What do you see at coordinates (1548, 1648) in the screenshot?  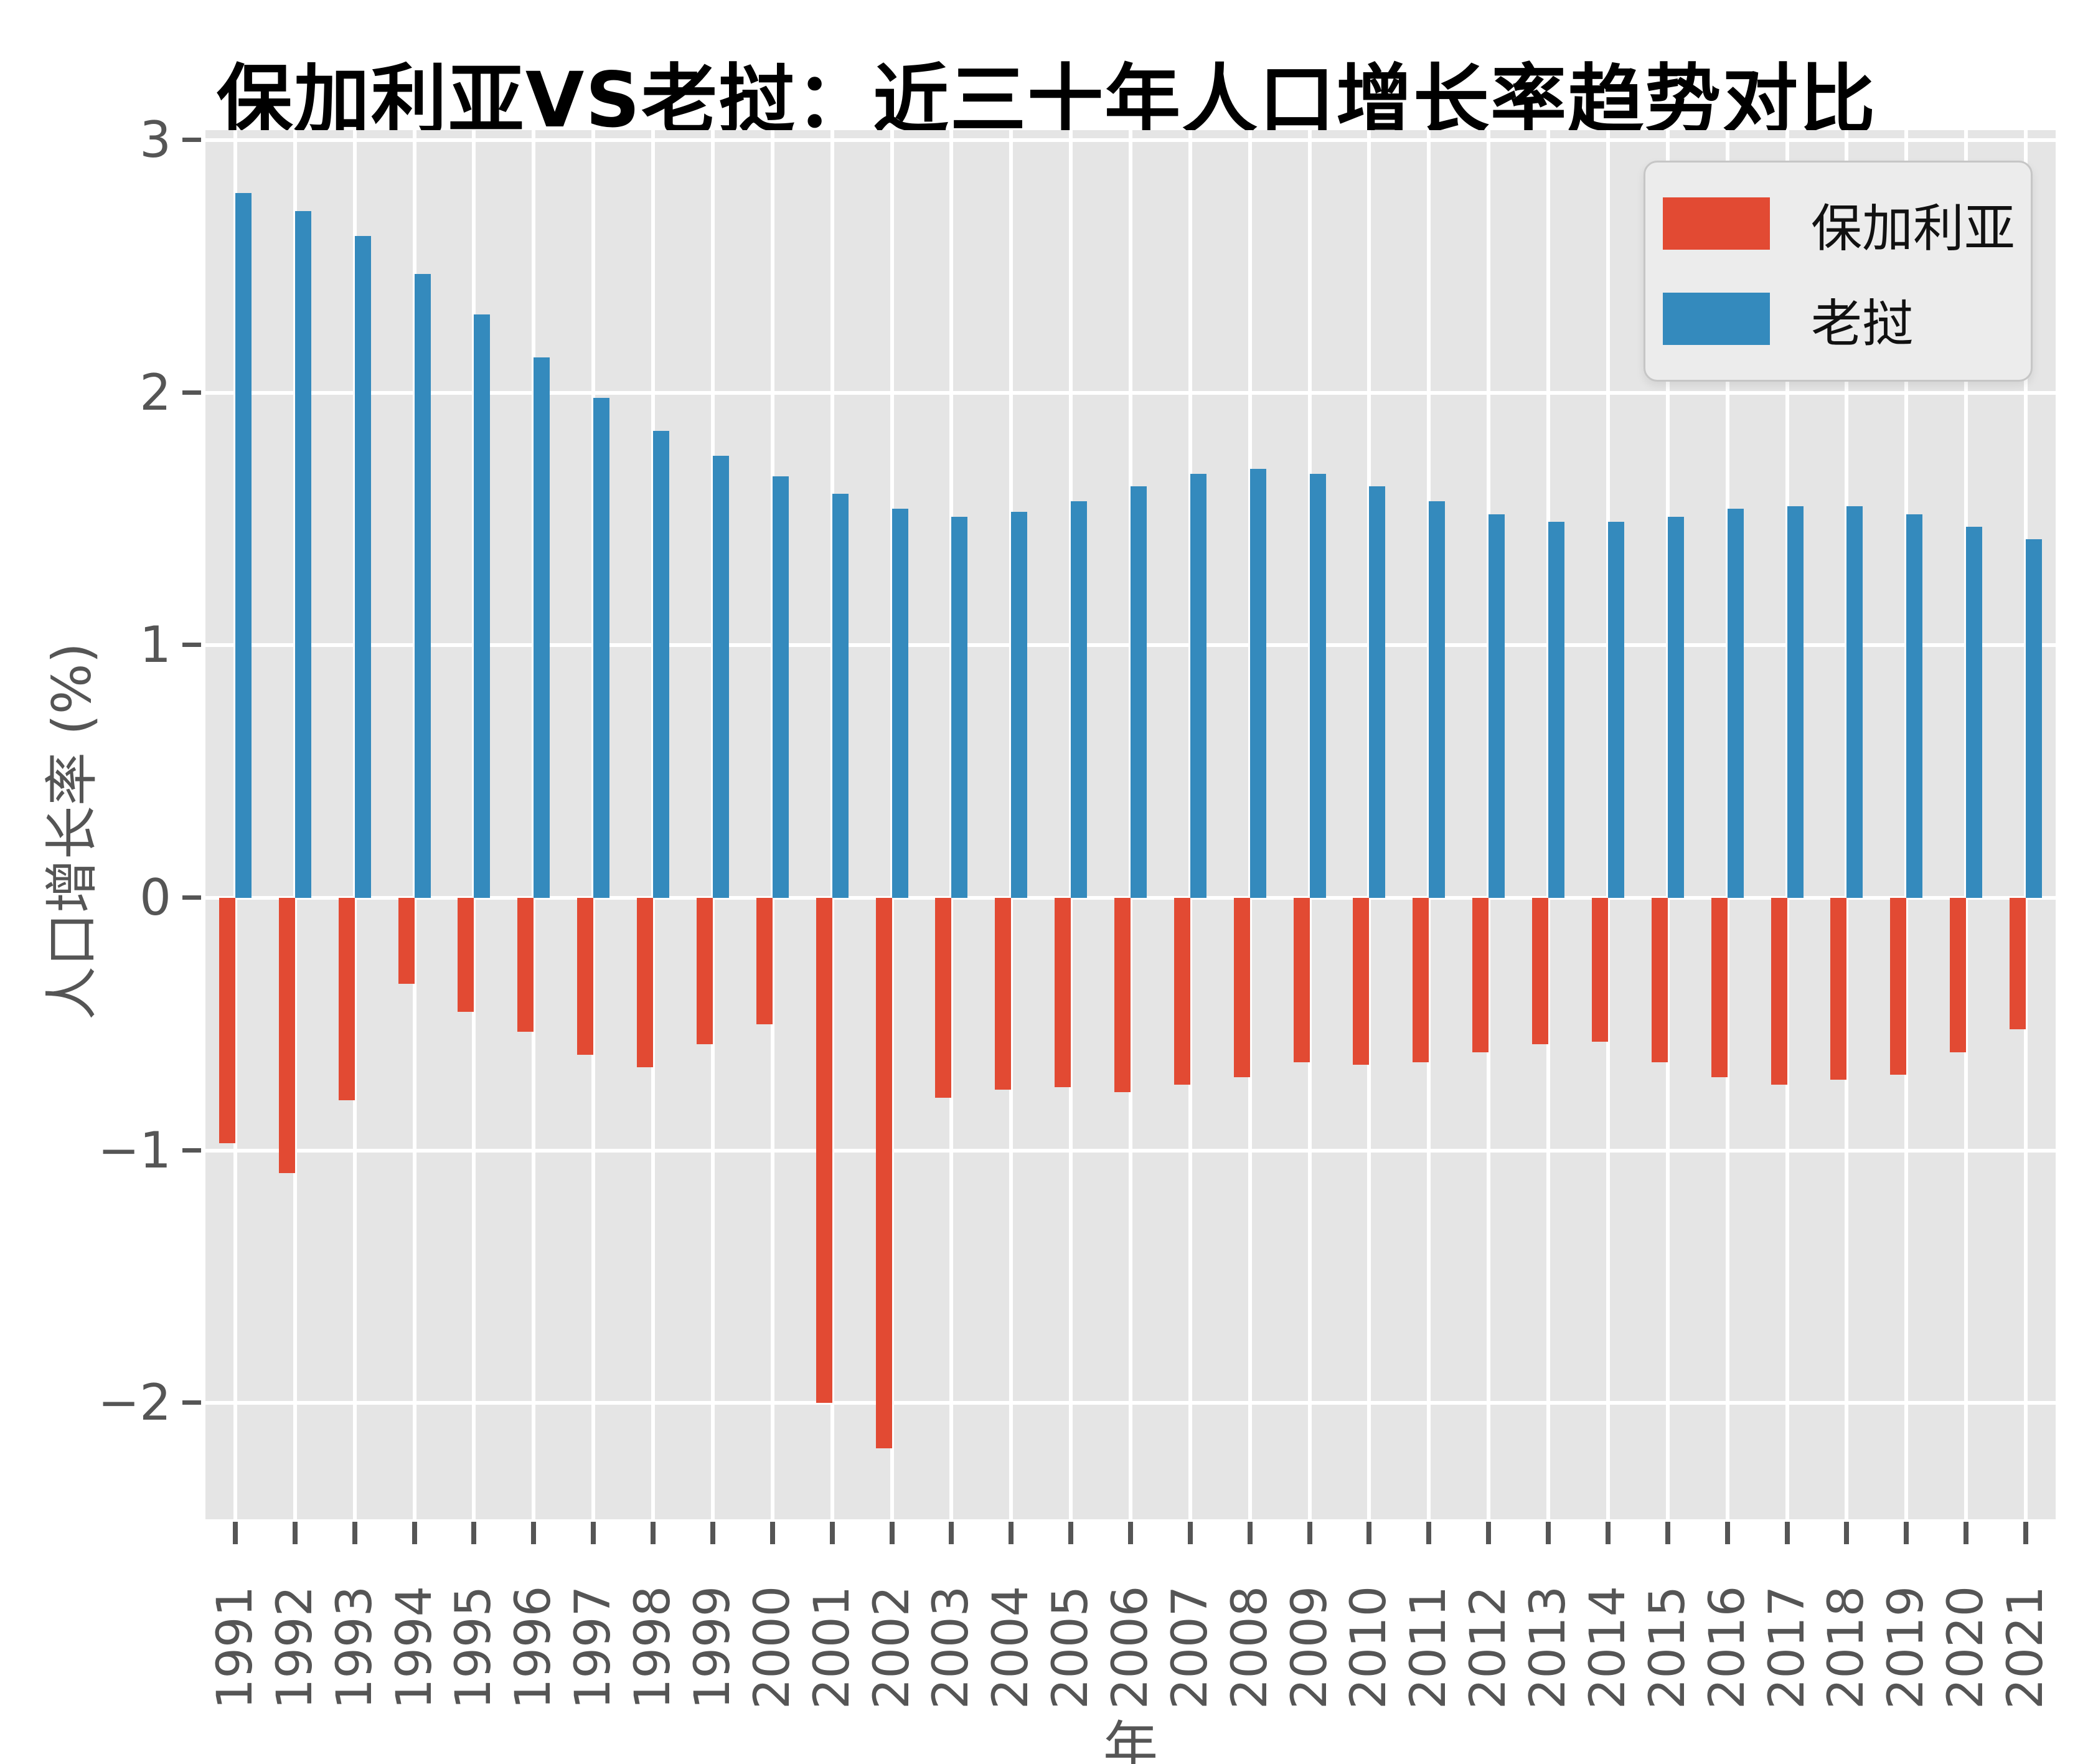 I see `x-tick-label-2013: 2013` at bounding box center [1548, 1648].